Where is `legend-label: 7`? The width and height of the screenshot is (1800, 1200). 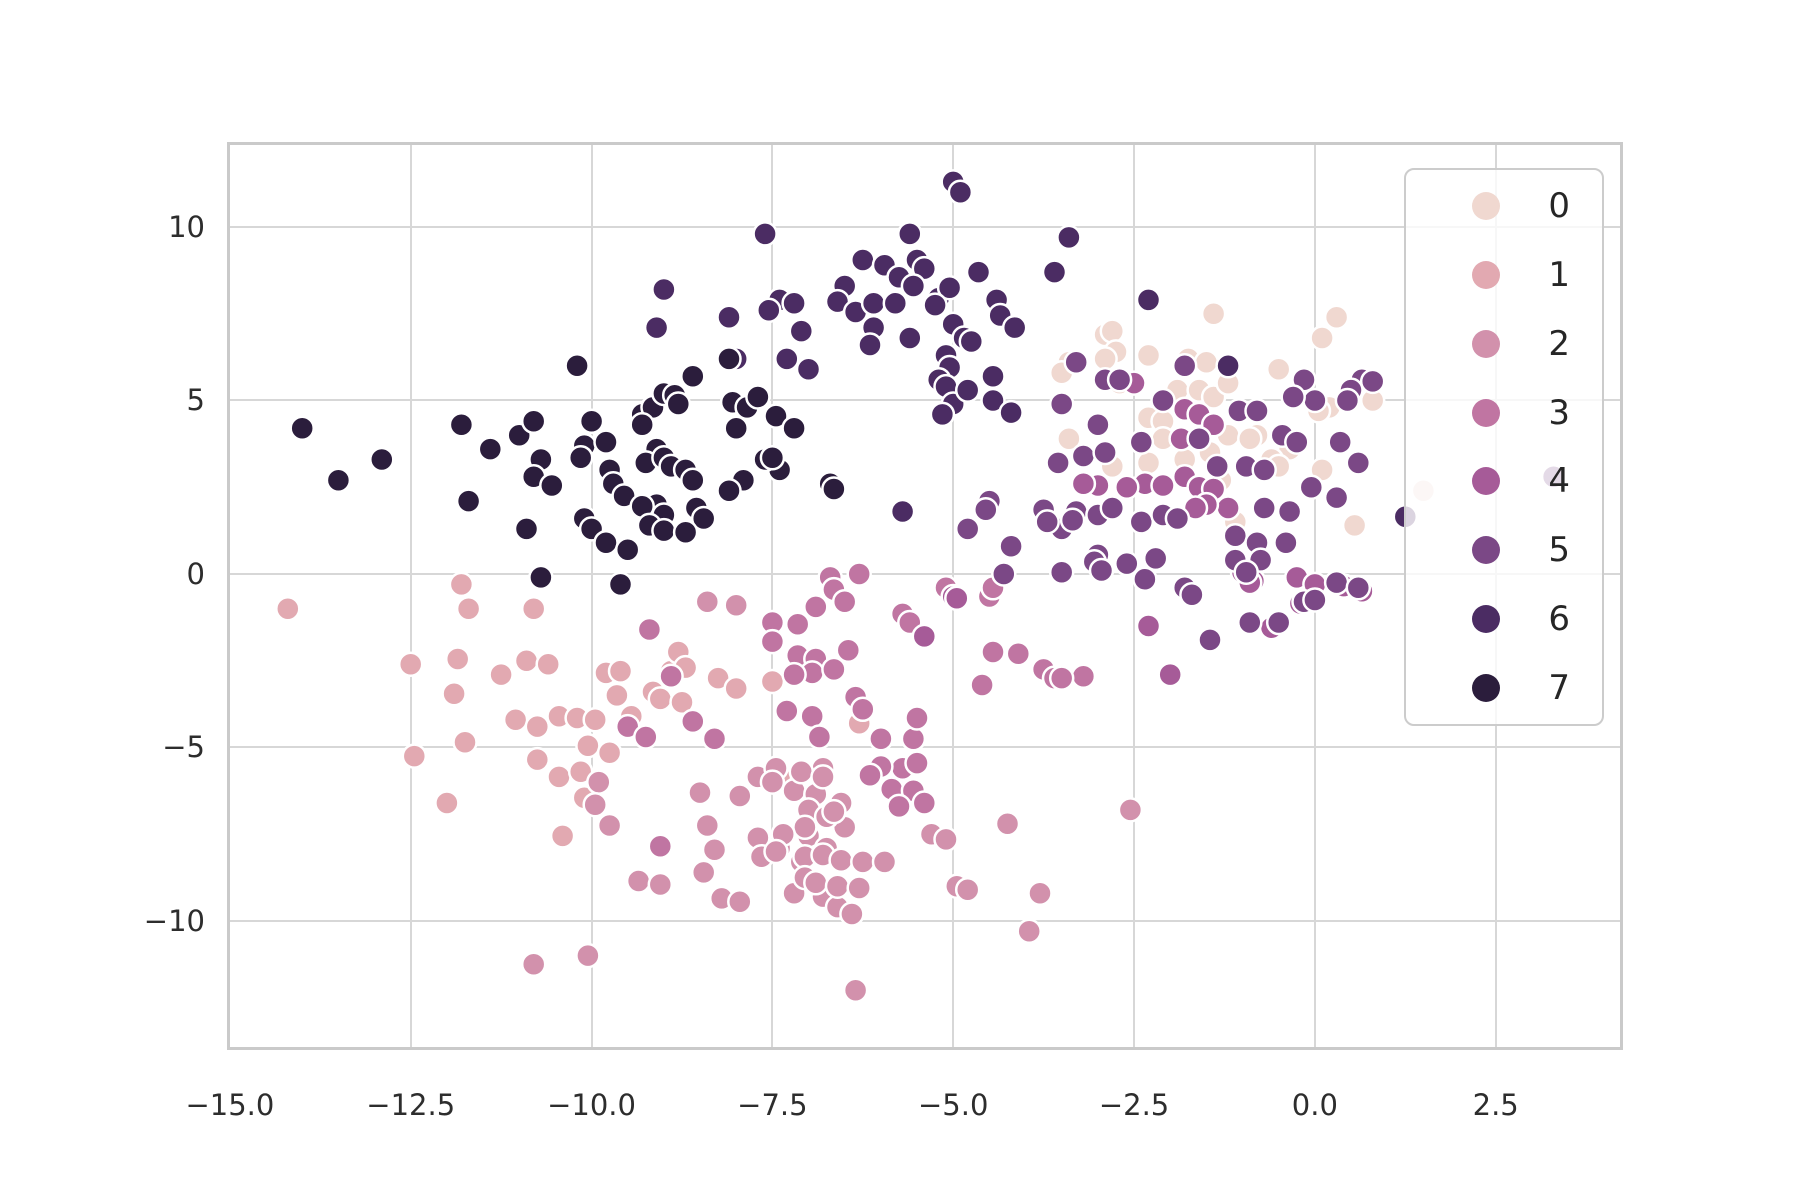 legend-label: 7 is located at coordinates (1559, 687).